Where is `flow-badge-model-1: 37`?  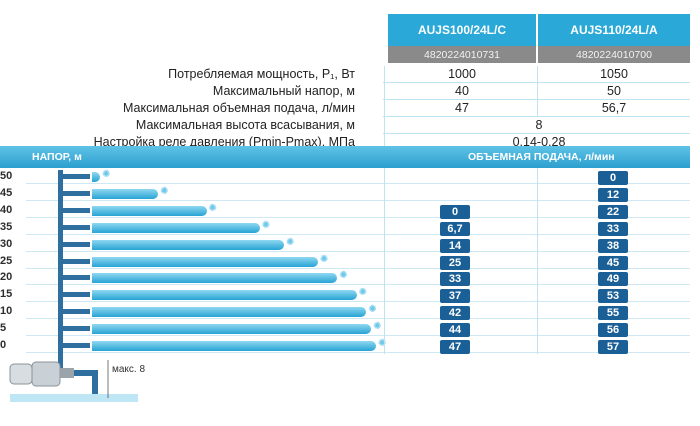
flow-badge-model-1: 37 is located at coordinates (455, 296).